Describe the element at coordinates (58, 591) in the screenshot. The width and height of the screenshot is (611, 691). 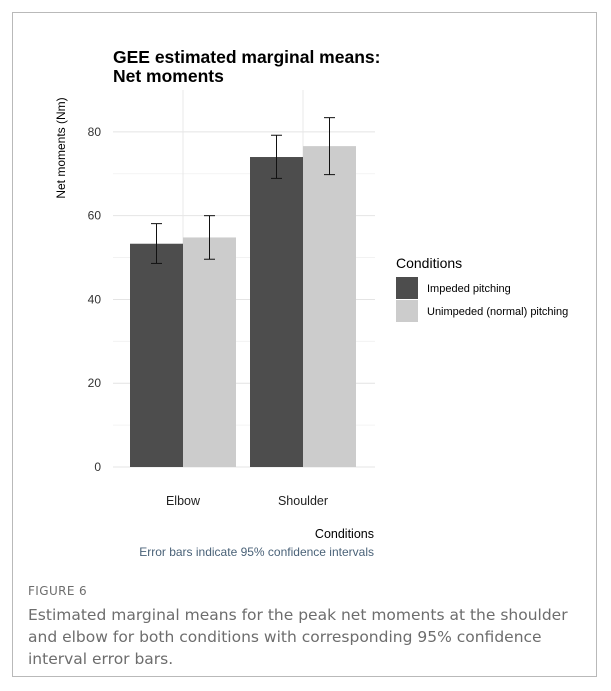
I see `figure-label: FIGURE 6` at that location.